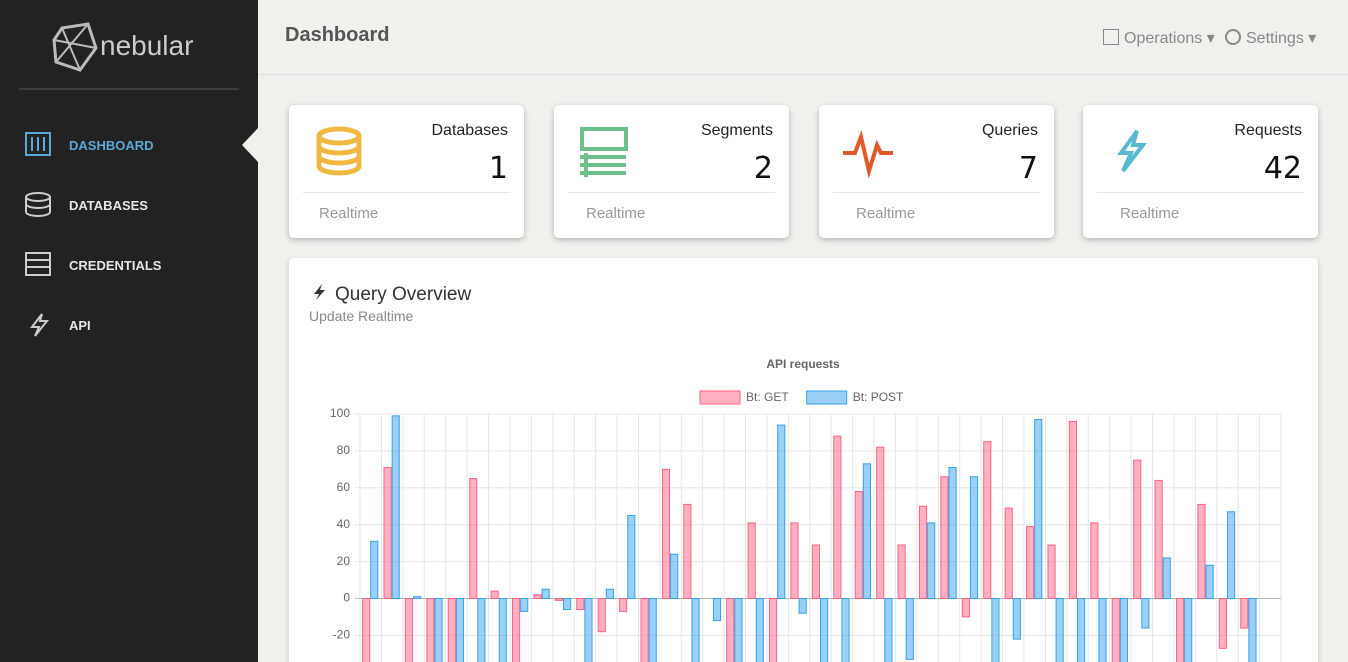 This screenshot has height=662, width=1348. Describe the element at coordinates (406, 171) in the screenshot. I see `stat-card: Databases 1 Realtime` at that location.